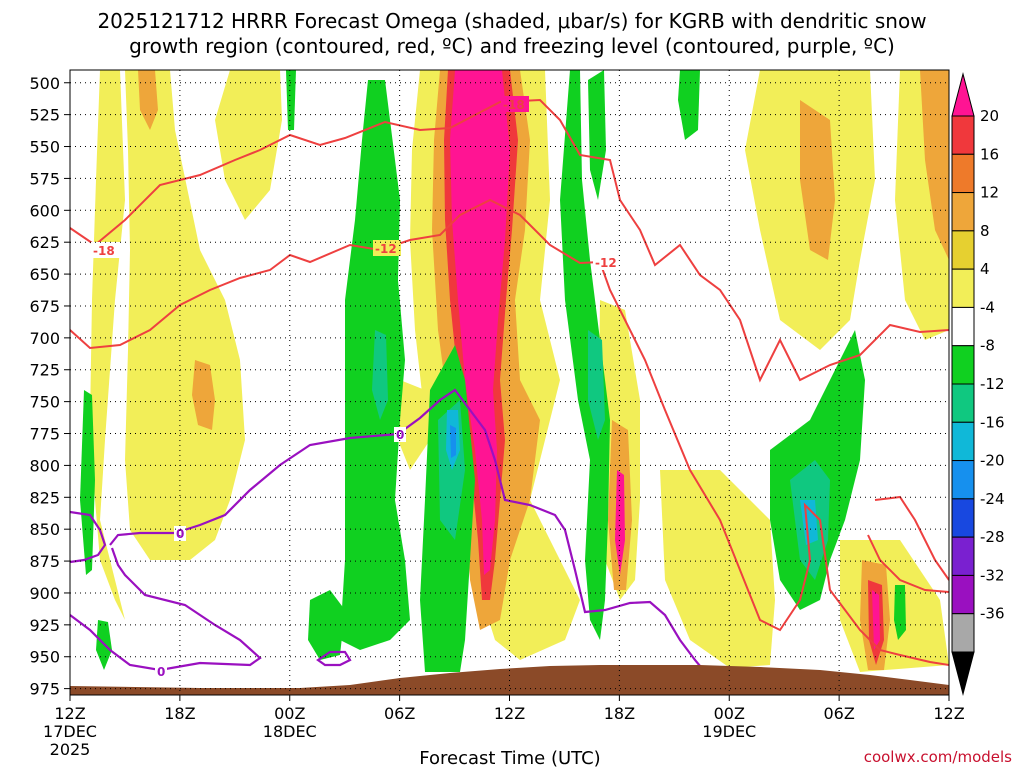  What do you see at coordinates (44, 370) in the screenshot?
I see `ytick-label-725: 725` at bounding box center [44, 370].